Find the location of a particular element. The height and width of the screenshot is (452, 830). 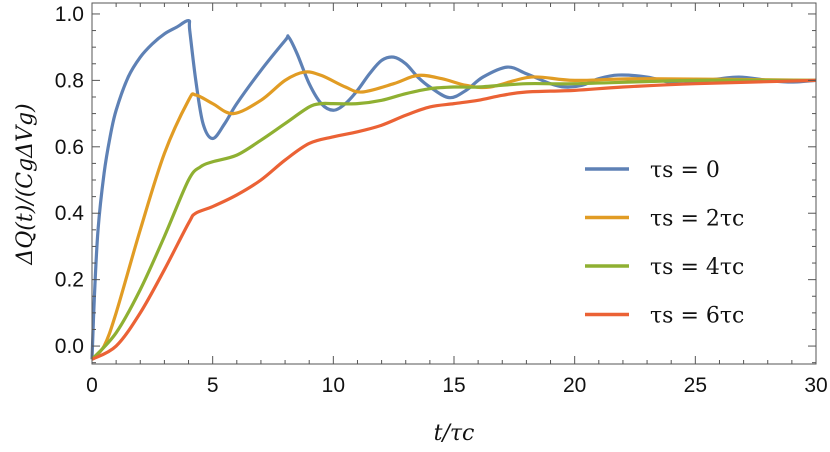

y-axis-label: ΔQ(t)/(CgΔVg) is located at coordinates (25, 184).